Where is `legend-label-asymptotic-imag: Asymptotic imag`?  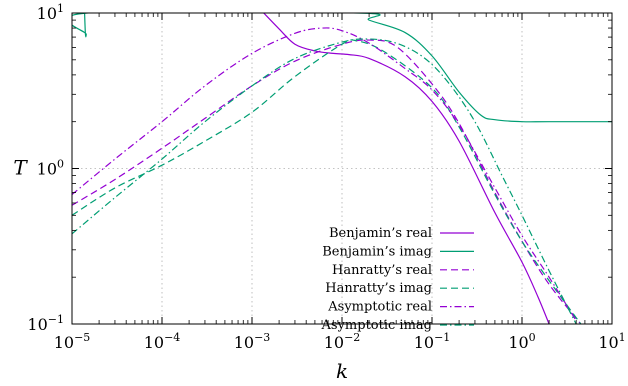
legend-label-asymptotic-imag: Asymptotic imag is located at coordinates (376, 325).